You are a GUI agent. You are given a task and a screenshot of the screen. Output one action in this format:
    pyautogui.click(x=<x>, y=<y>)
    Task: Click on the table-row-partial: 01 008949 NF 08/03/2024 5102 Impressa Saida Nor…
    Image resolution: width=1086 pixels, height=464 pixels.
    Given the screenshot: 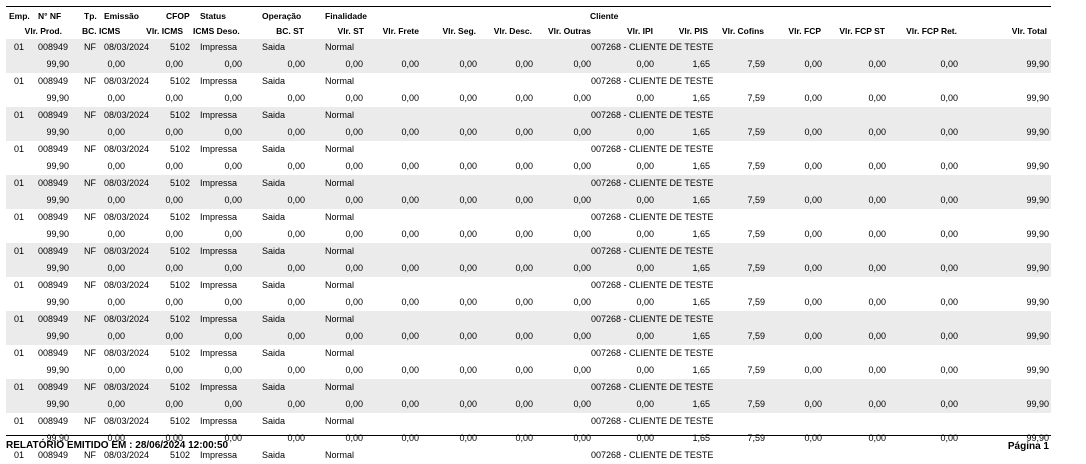 What is the action you would take?
    pyautogui.click(x=528, y=455)
    